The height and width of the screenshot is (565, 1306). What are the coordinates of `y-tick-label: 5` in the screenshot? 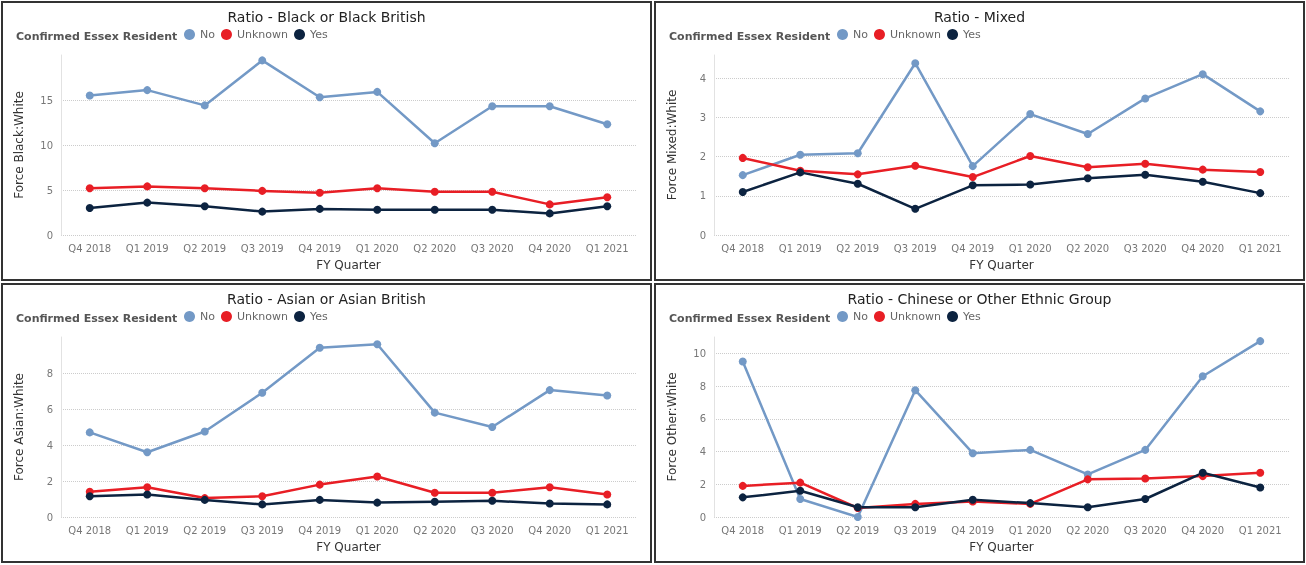 It's located at (49, 190).